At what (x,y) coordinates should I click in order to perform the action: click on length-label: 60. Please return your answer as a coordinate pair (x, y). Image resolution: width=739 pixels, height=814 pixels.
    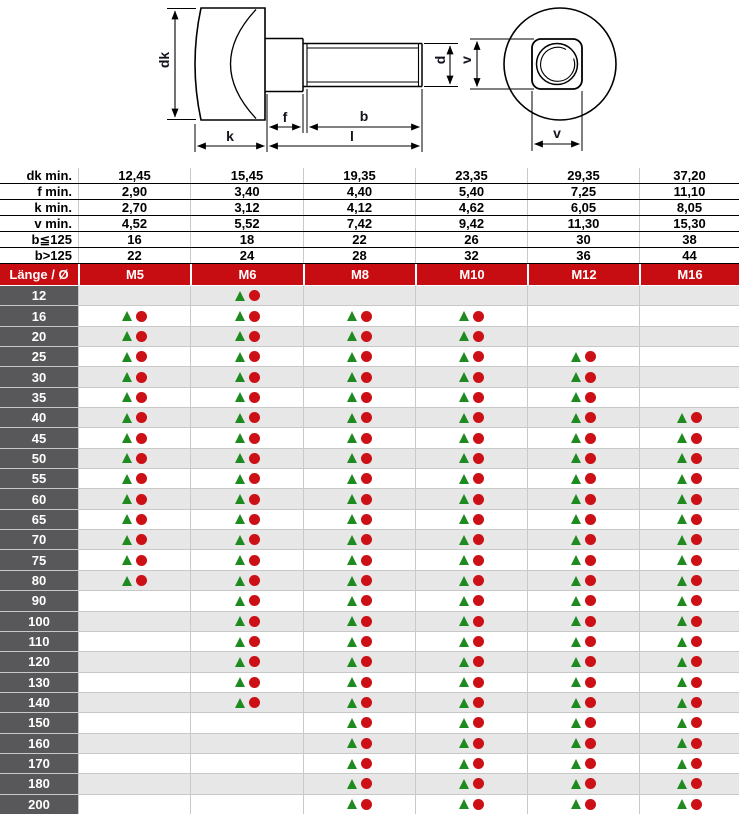
    Looking at the image, I should click on (39, 499).